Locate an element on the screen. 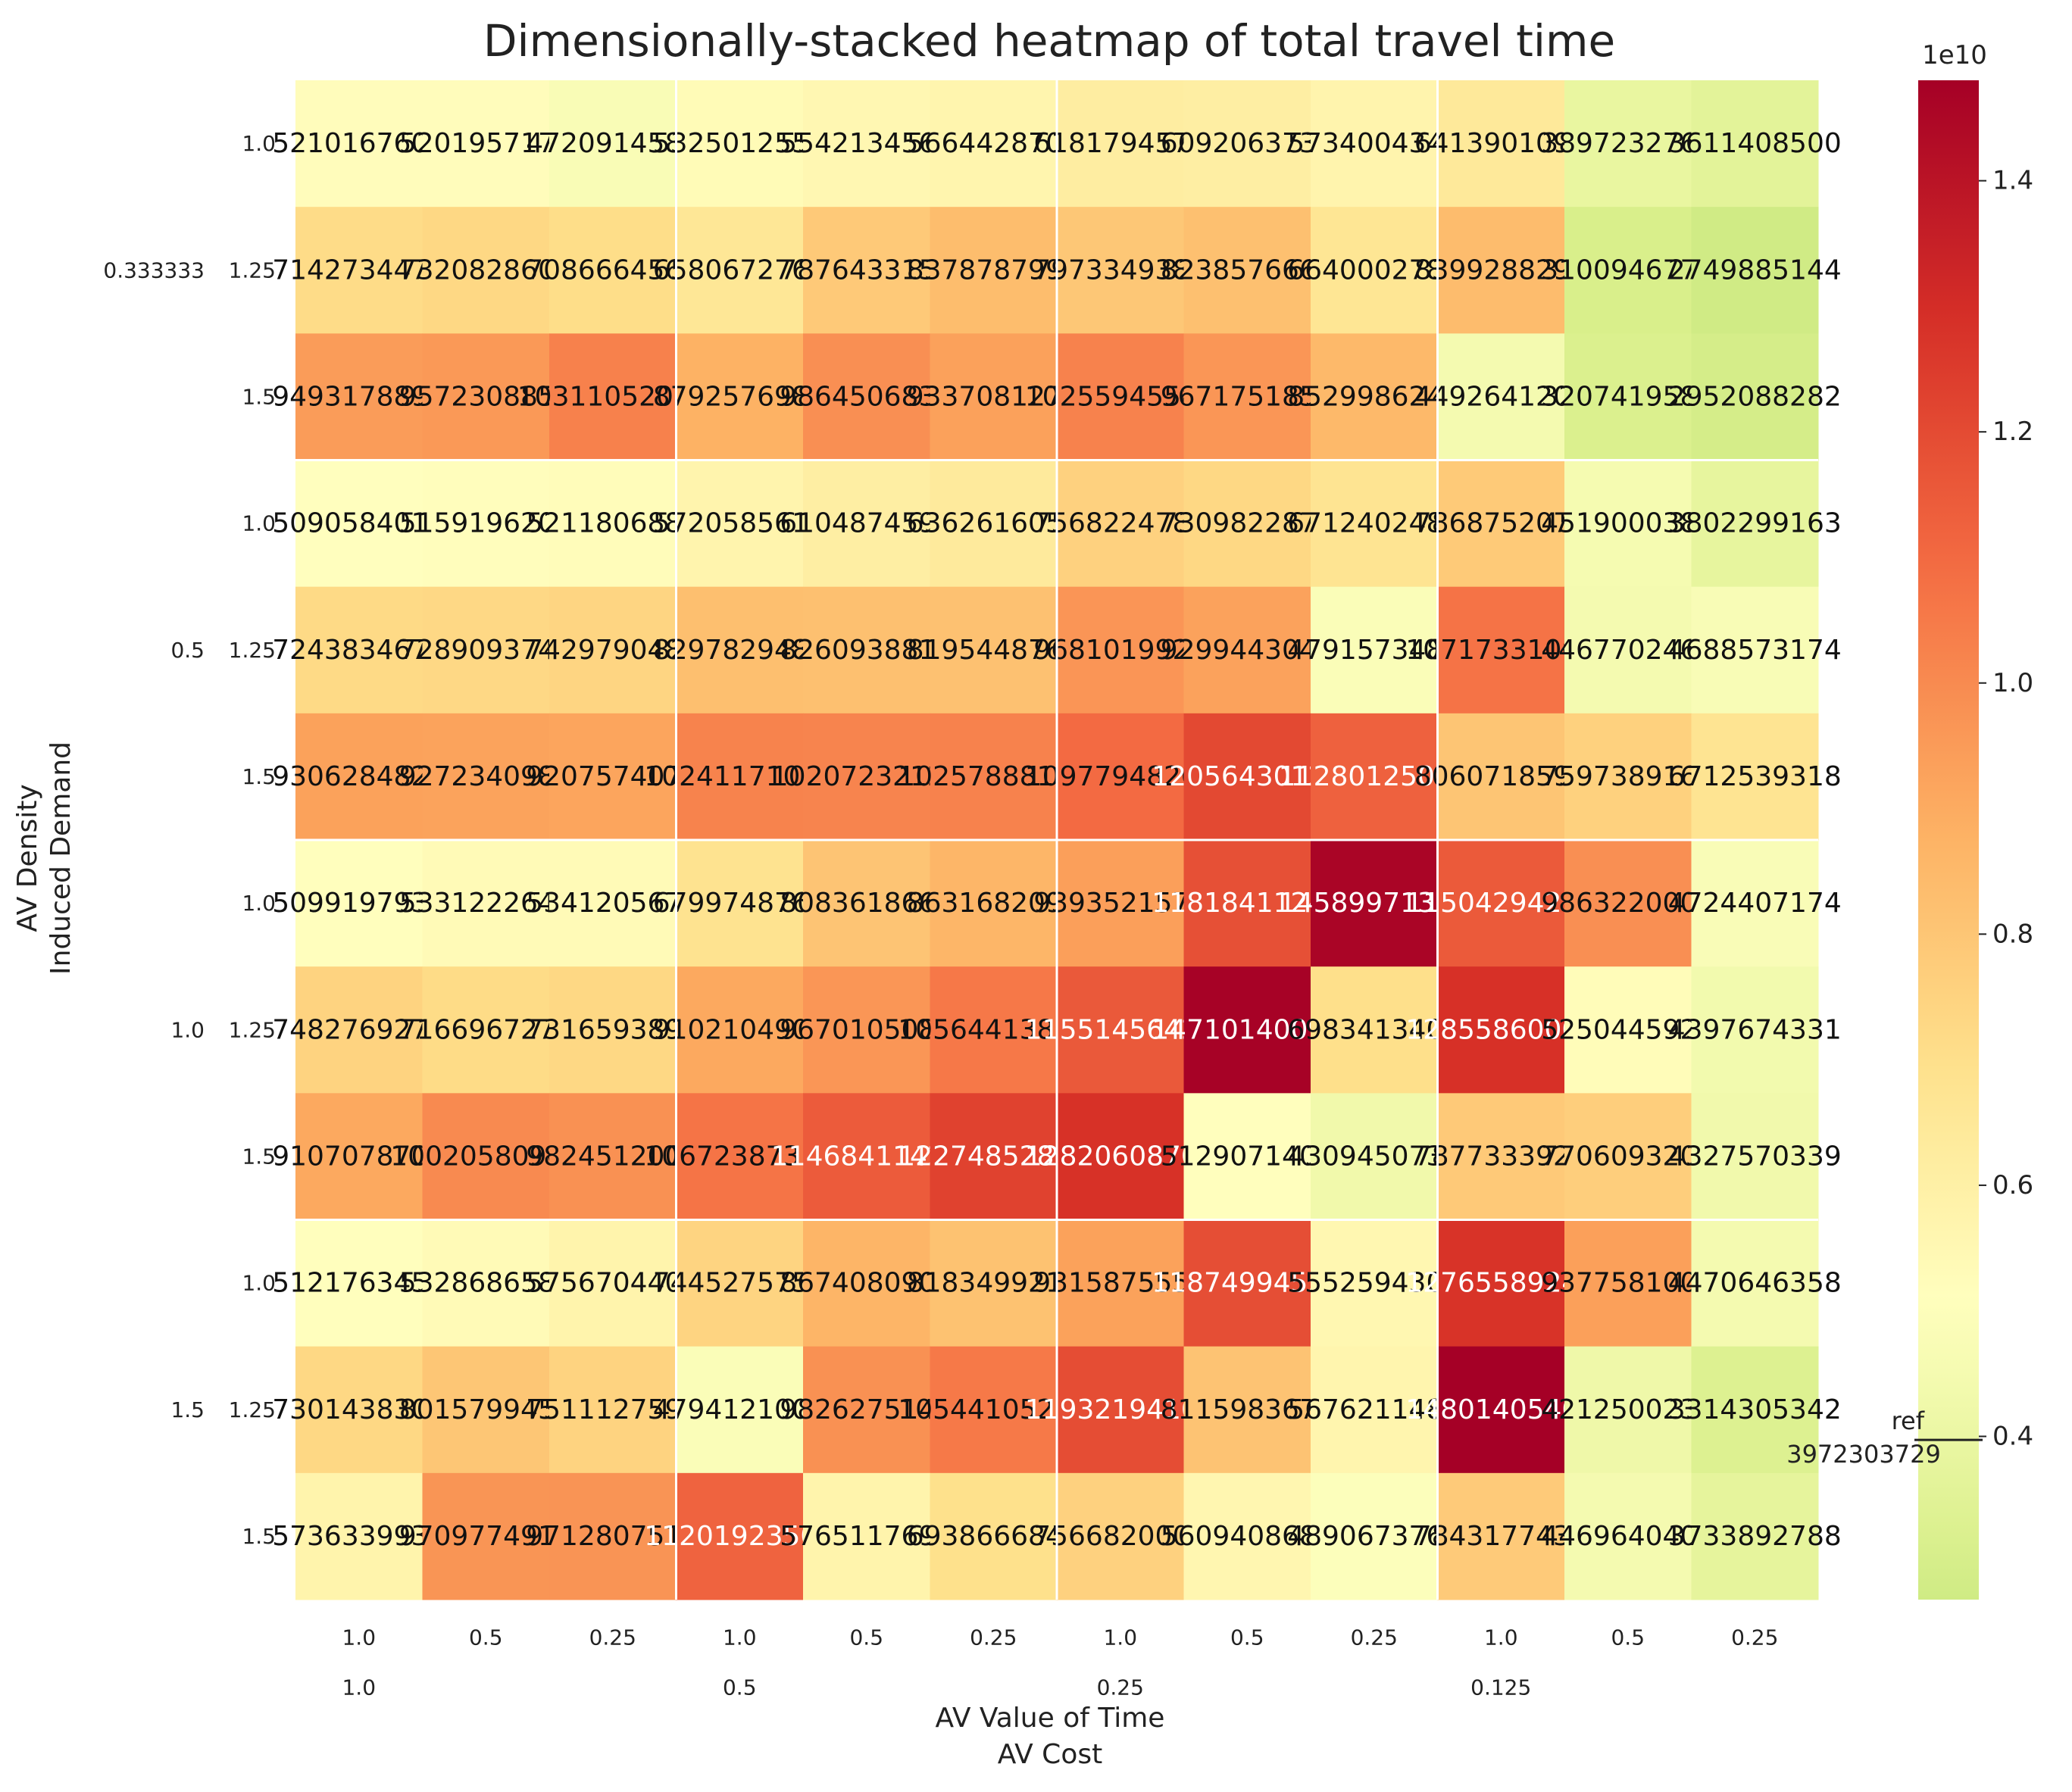 The image size is (2072, 1792). colorbar: 1e10 0.4 0.6 0.8 1.0 1.2 1.4 ref 3972303729 is located at coordinates (1909, 820).